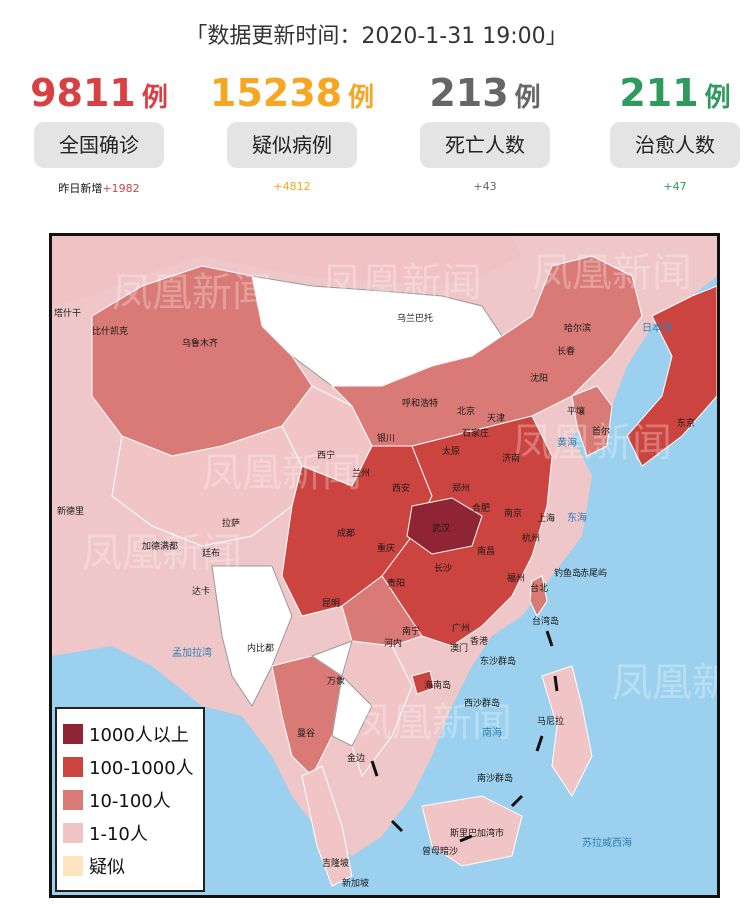 The image size is (753, 917). What do you see at coordinates (423, 682) in the screenshot?
I see `hainan-region` at bounding box center [423, 682].